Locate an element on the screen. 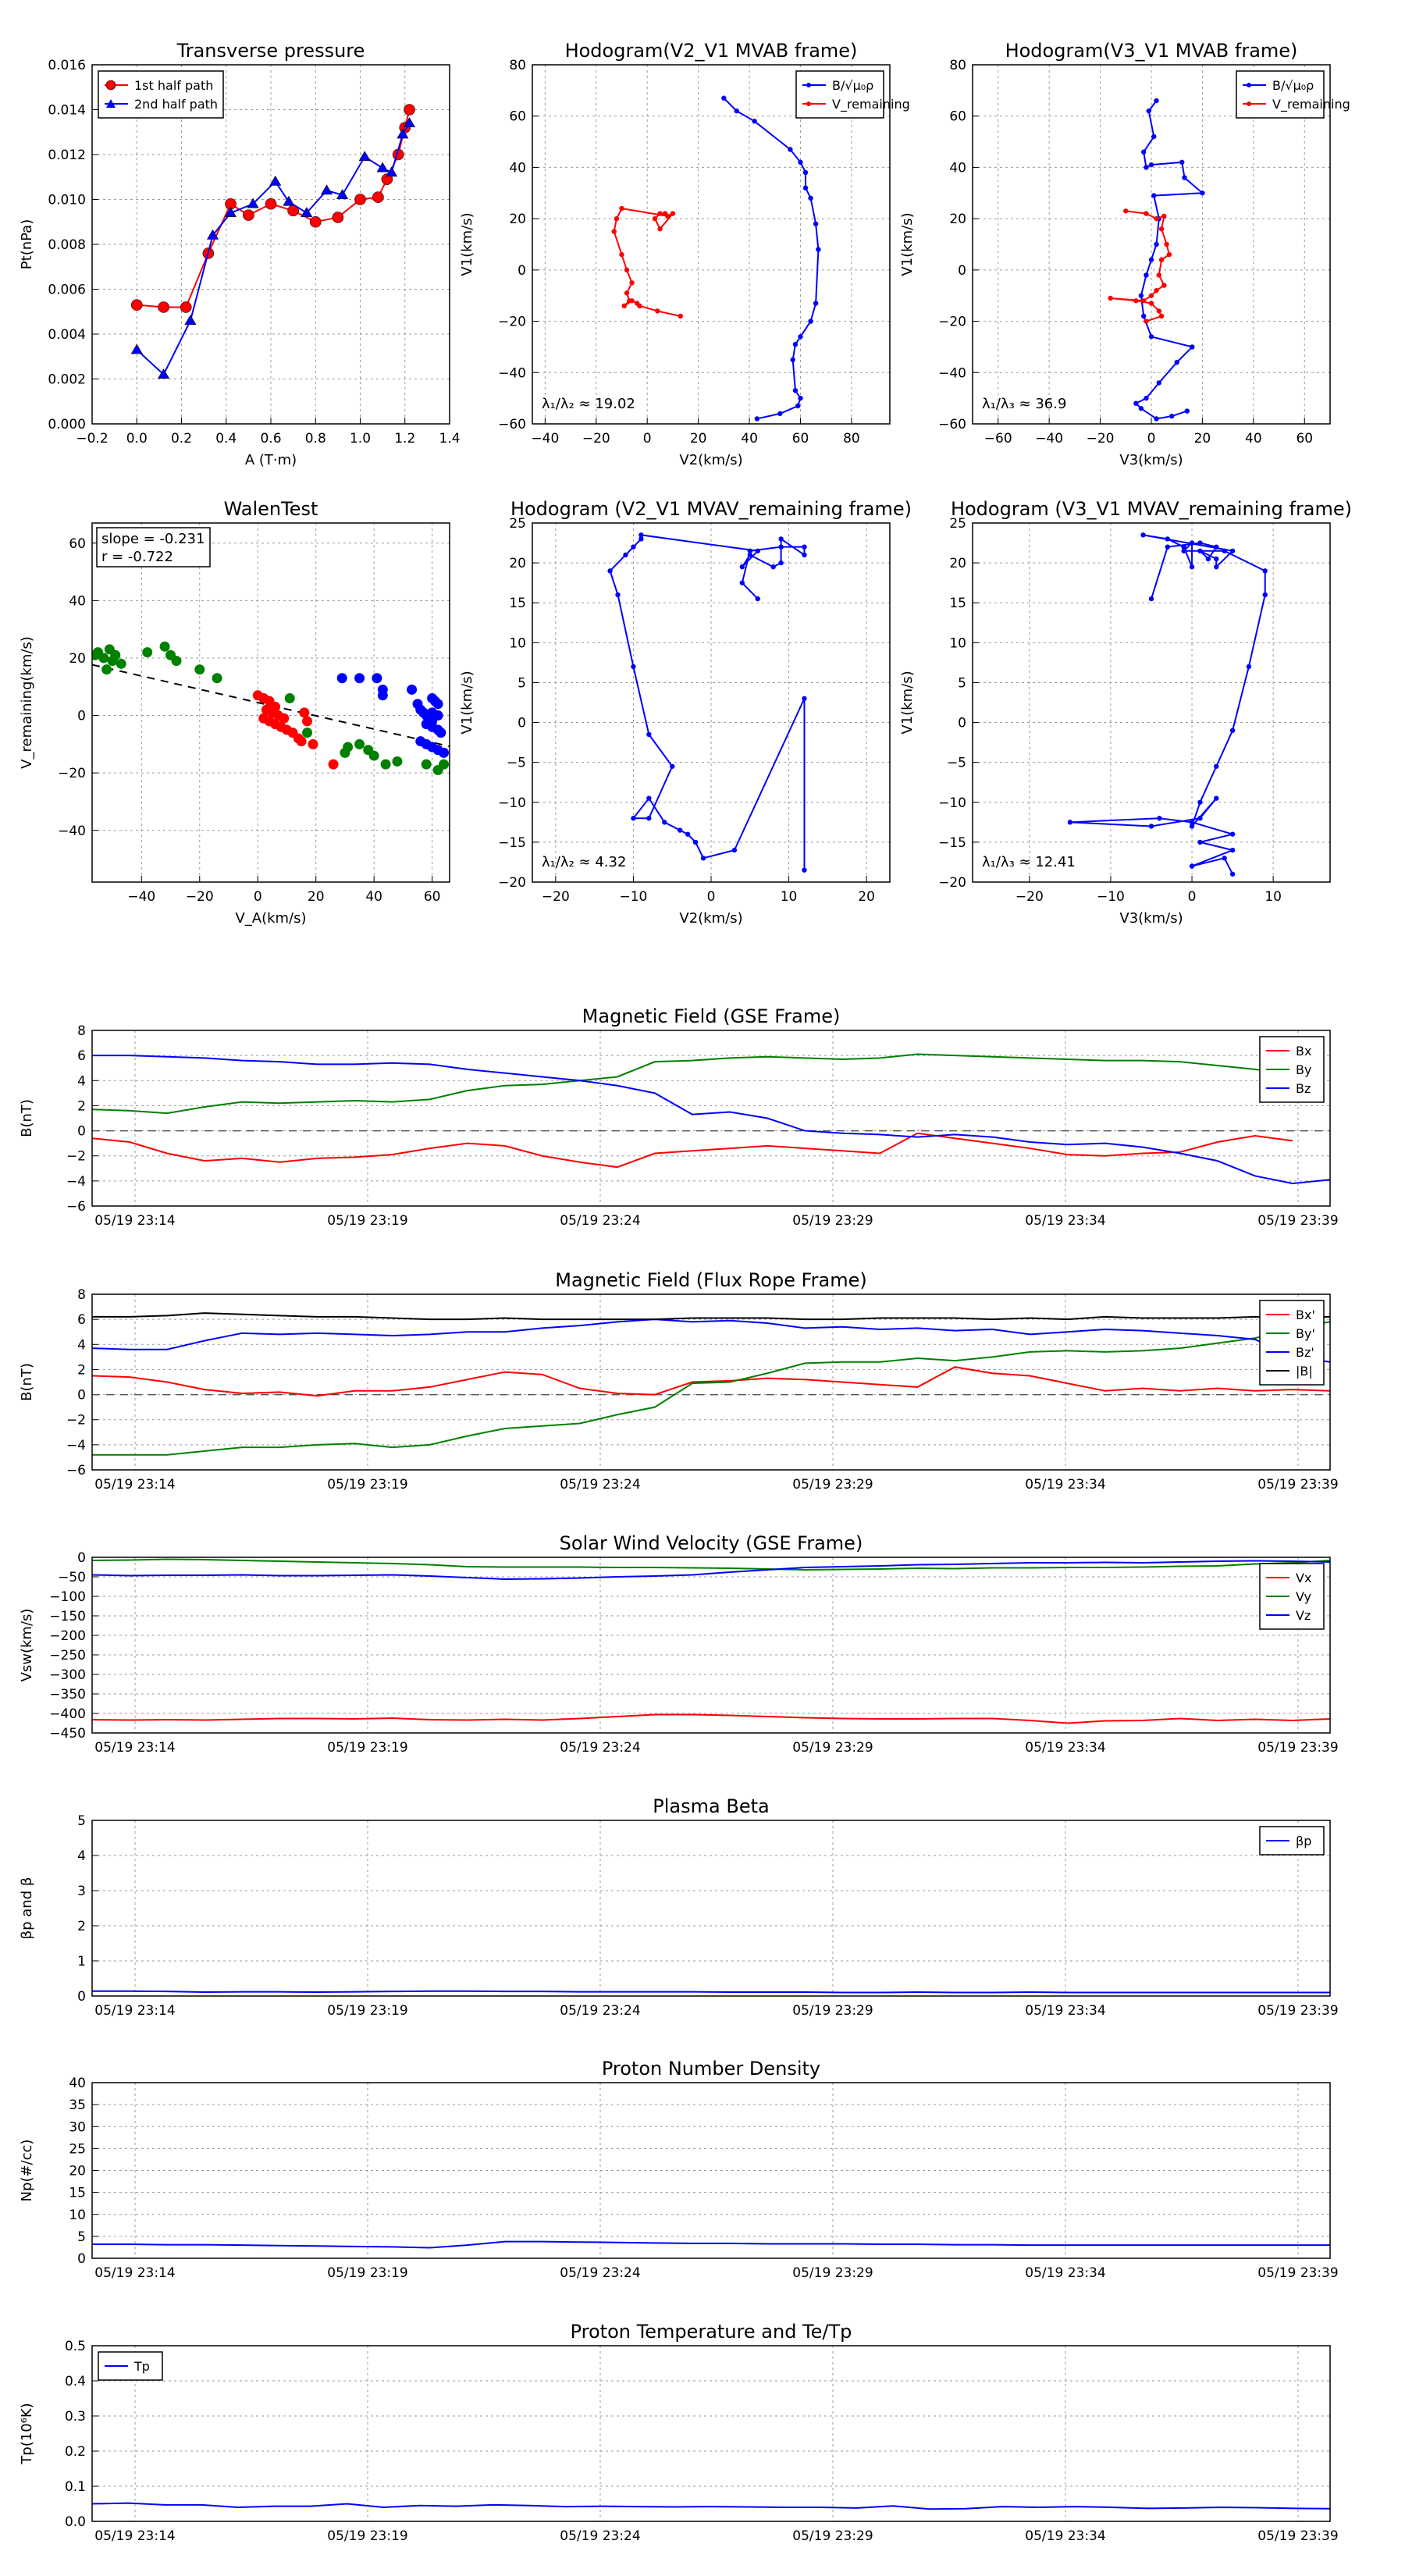 This screenshot has width=1405, height=2576. y-tick-label: 0.3 is located at coordinates (76, 2417).